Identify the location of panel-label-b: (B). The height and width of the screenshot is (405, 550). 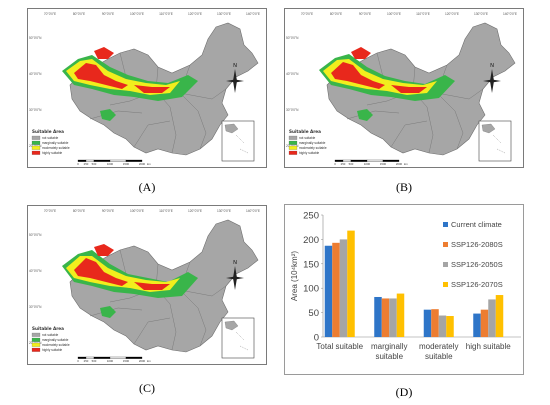
(404, 187).